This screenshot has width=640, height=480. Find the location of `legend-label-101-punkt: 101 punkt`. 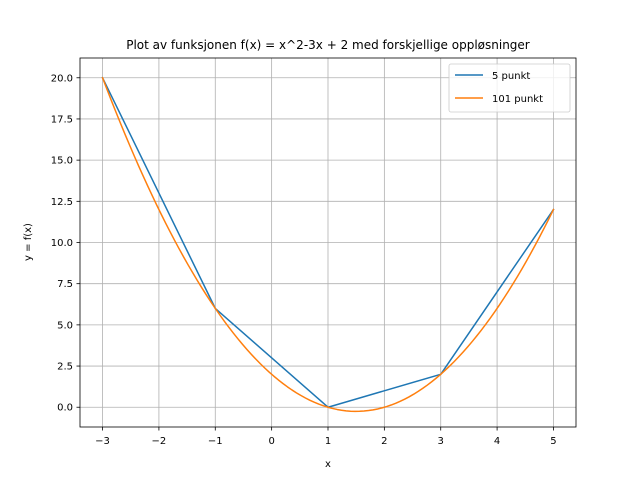

legend-label-101-punkt: 101 punkt is located at coordinates (517, 99).